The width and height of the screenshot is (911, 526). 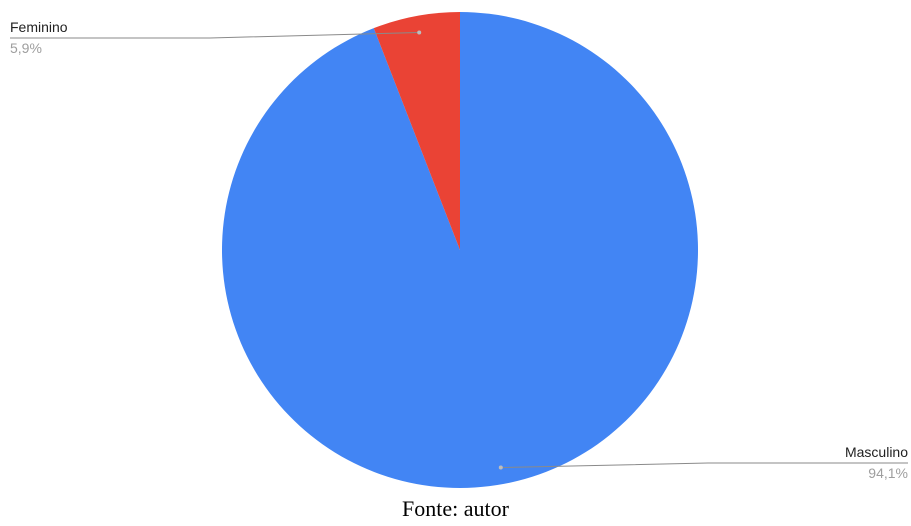 What do you see at coordinates (416, 131) in the screenshot?
I see `pie-slice-feminino` at bounding box center [416, 131].